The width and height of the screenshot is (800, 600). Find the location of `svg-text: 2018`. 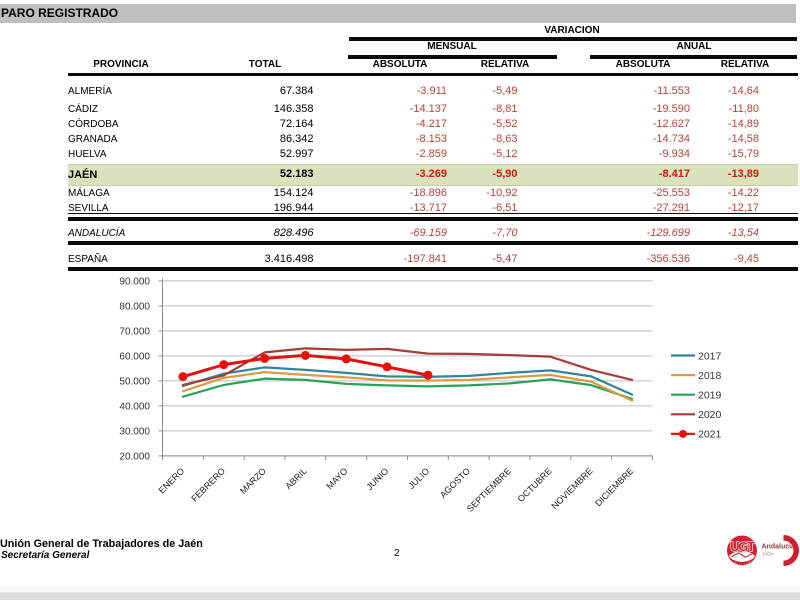

svg-text: 2018 is located at coordinates (710, 376).